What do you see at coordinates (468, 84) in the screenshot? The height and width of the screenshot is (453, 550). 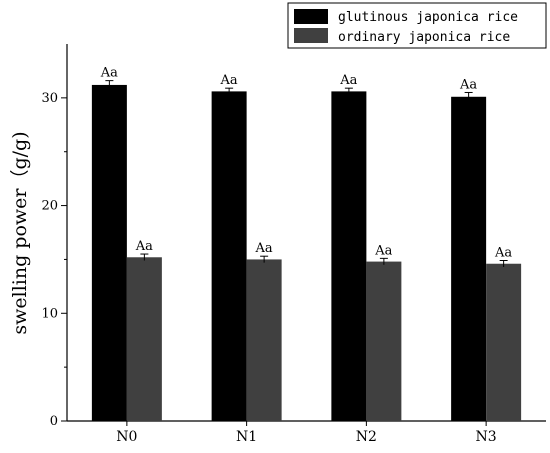 I see `data-label-glutinous-N3: Aa` at bounding box center [468, 84].